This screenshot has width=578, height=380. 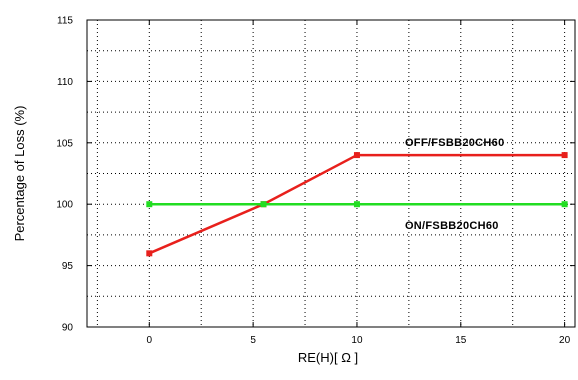 What do you see at coordinates (64, 205) in the screenshot?
I see `y-tick-label: 100` at bounding box center [64, 205].